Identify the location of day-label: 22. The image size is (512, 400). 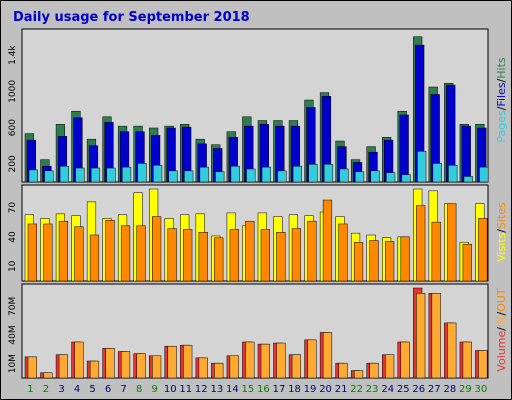
(356, 389).